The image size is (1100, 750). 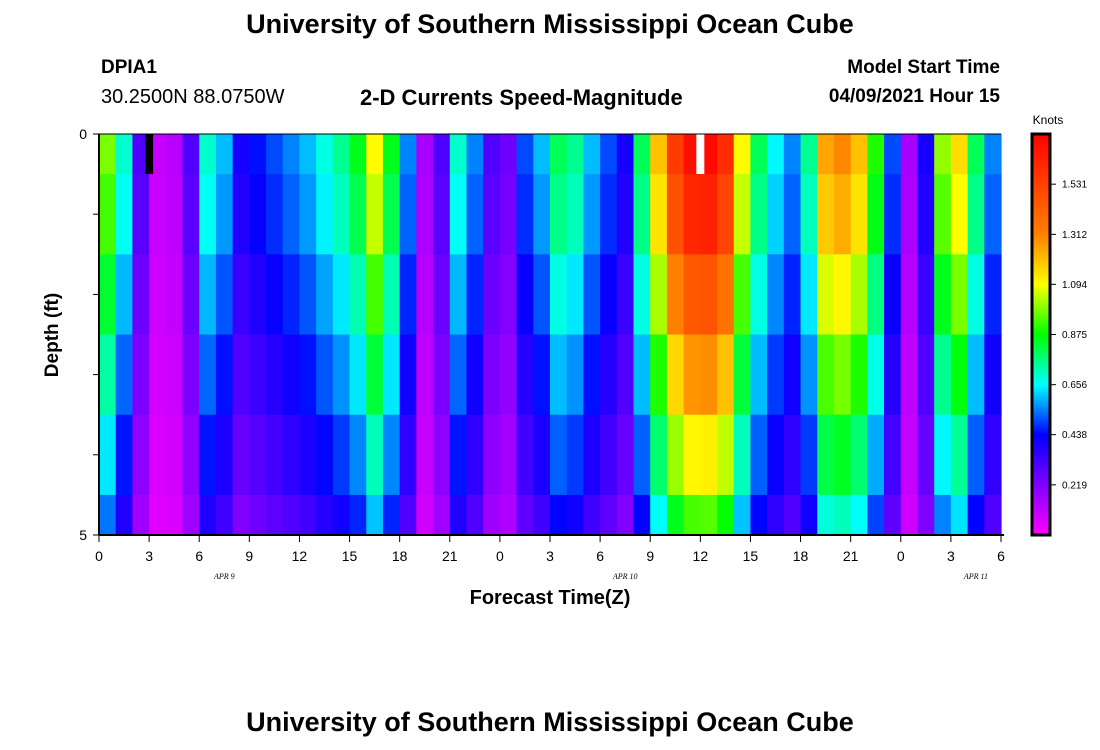 I want to click on x-tick-label: 3, so click(x=951, y=556).